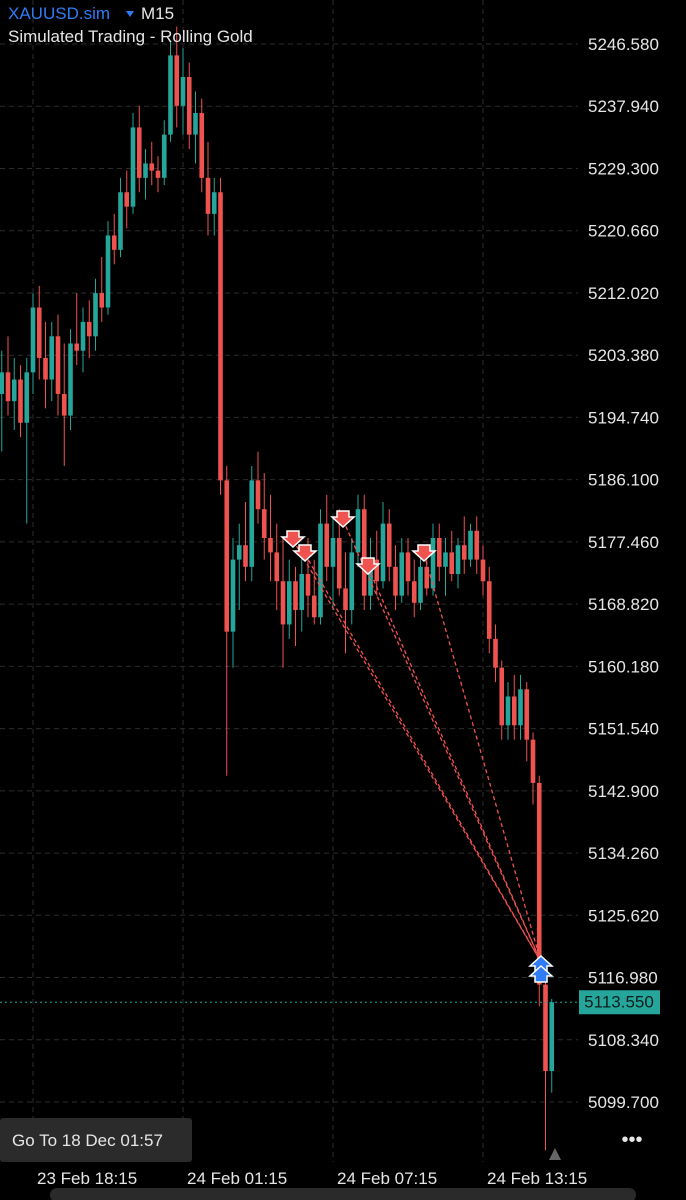 The image size is (686, 1200). Describe the element at coordinates (59, 13) in the screenshot. I see `symbol: XAUUSD.sim` at that location.